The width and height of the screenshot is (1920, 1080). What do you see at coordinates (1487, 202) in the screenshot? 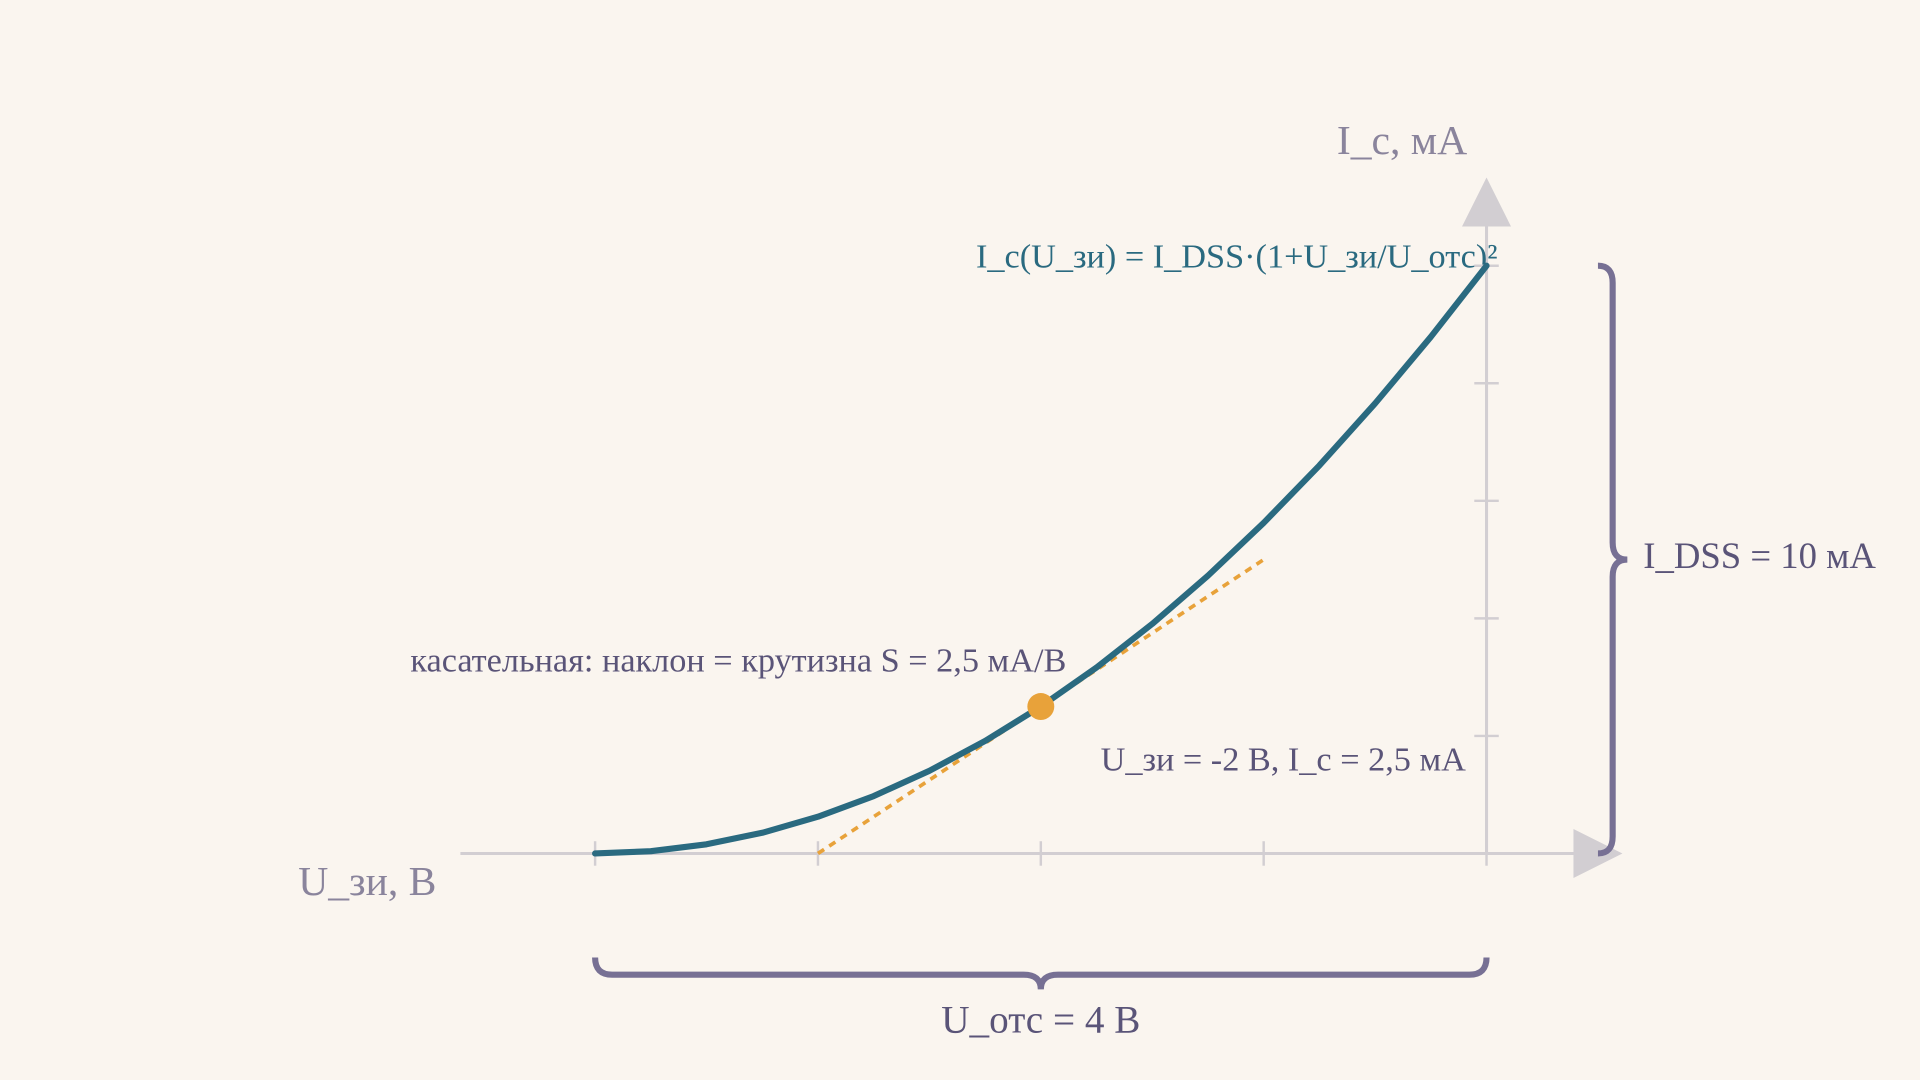
I see `y-axis-arrow` at bounding box center [1487, 202].